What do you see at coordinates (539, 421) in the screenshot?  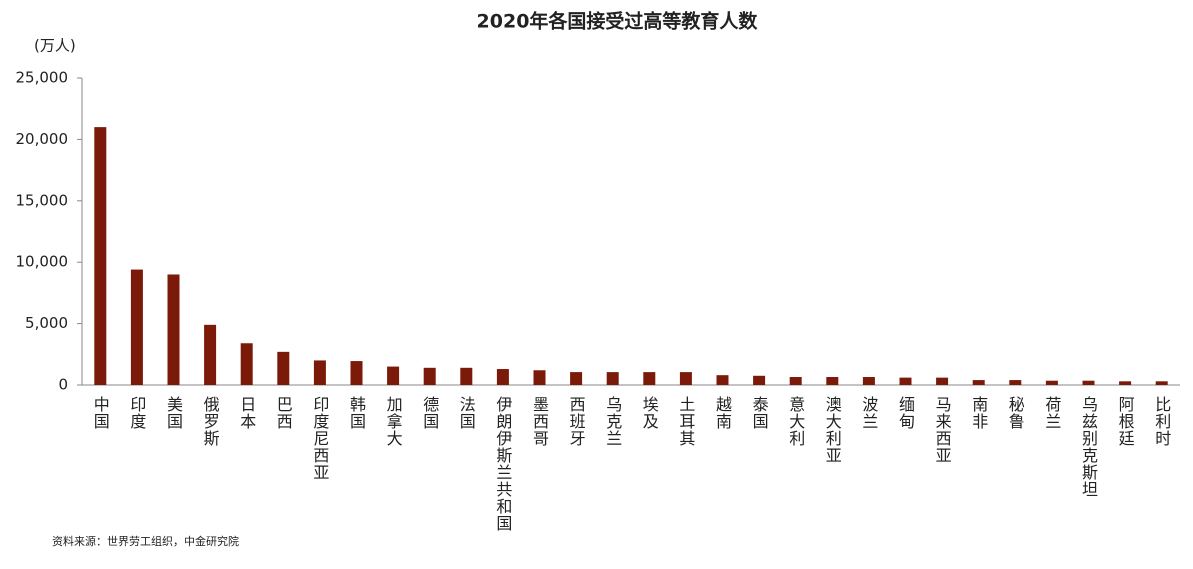 I see `x-tick-label: 墨西哥` at bounding box center [539, 421].